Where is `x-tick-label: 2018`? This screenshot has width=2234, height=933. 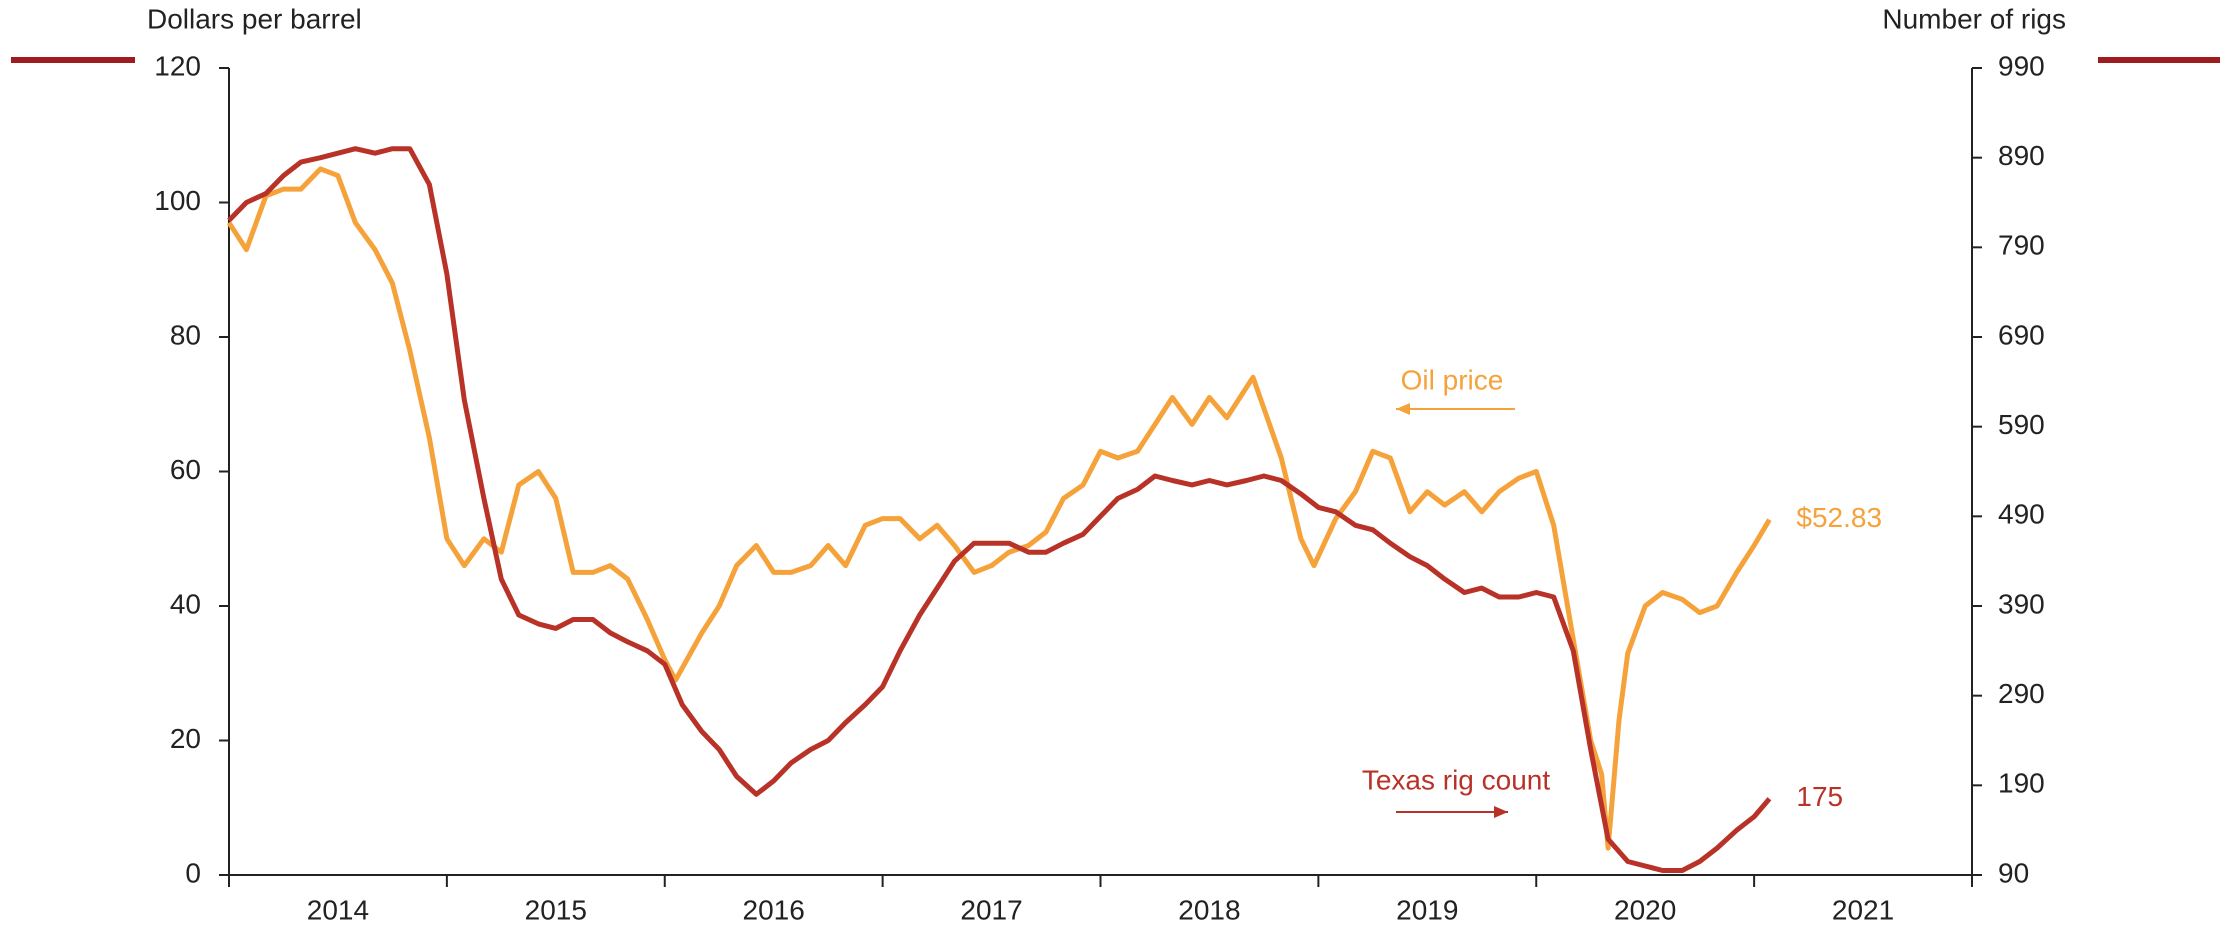
x-tick-label: 2018 is located at coordinates (1209, 909).